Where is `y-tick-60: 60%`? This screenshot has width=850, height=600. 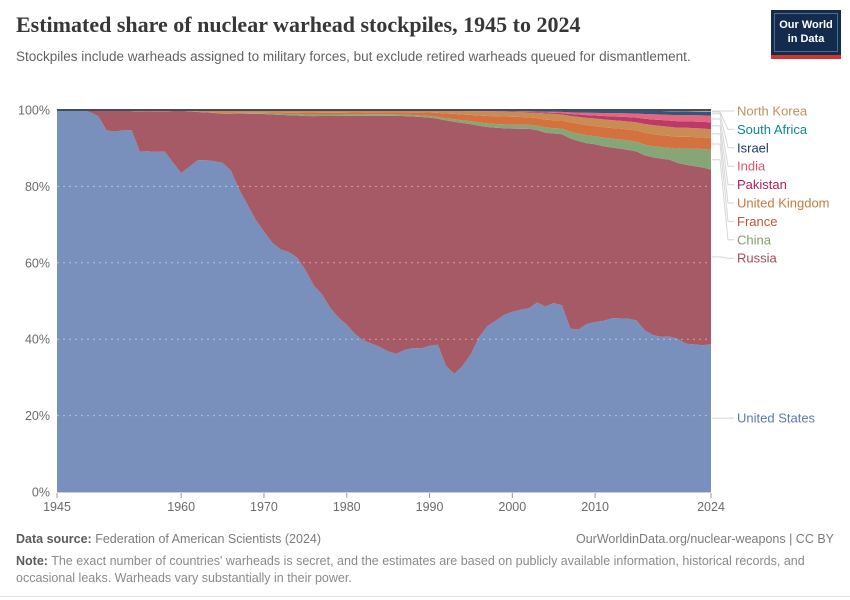 y-tick-60: 60% is located at coordinates (37, 263).